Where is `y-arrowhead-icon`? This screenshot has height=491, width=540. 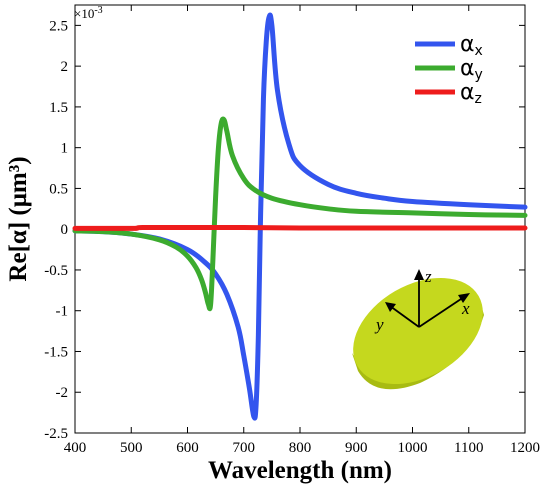 y-arrowhead-icon is located at coordinates (390, 307).